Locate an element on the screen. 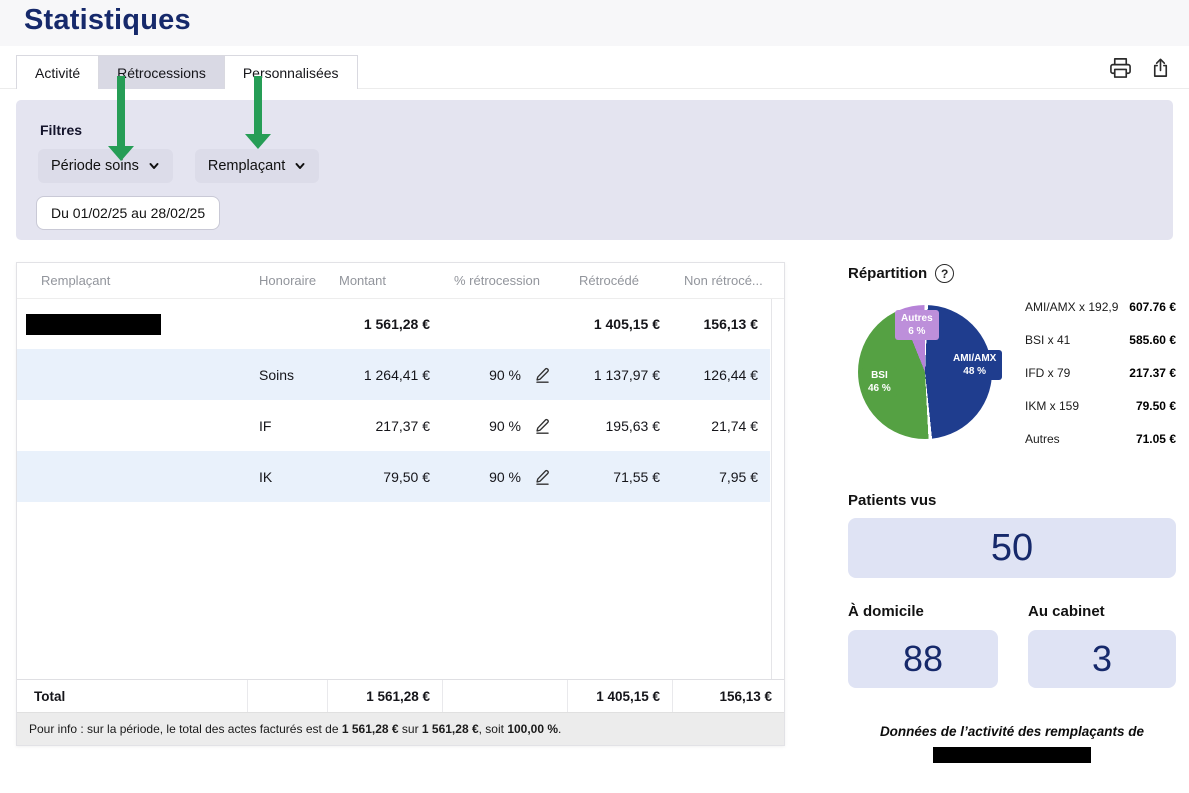  remplacant-dropdown: Remplaçant is located at coordinates (257, 166).